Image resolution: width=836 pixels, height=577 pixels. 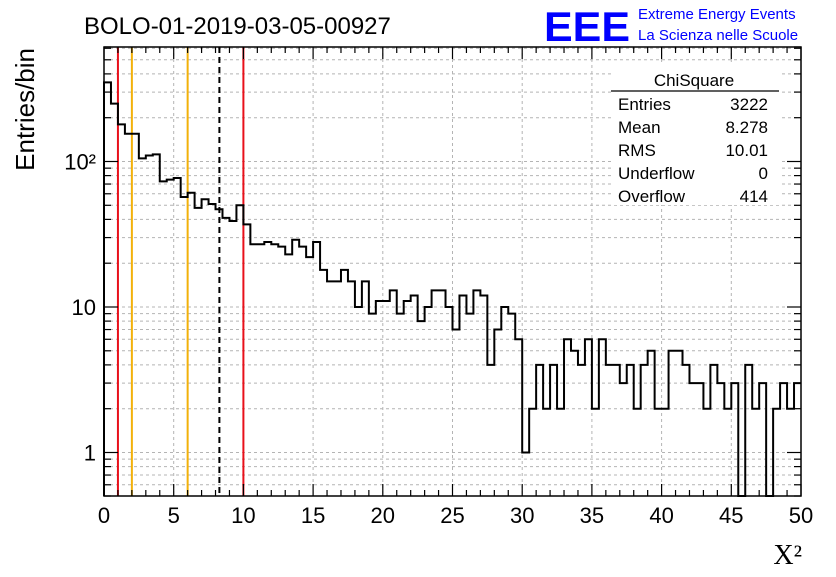 I want to click on x-tick-label: 25, so click(x=452, y=515).